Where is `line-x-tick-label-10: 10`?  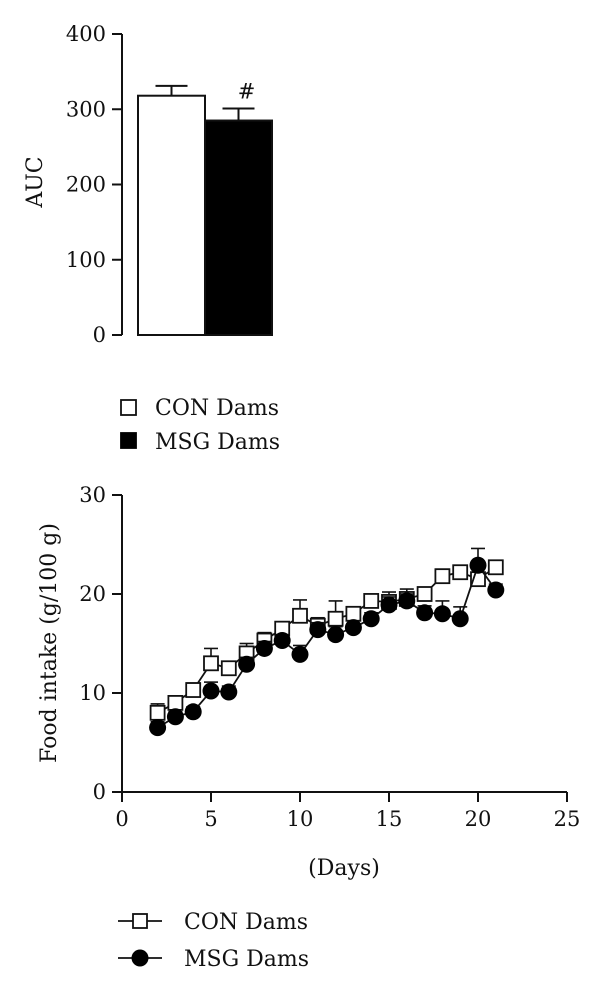 line-x-tick-label-10: 10 is located at coordinates (300, 819).